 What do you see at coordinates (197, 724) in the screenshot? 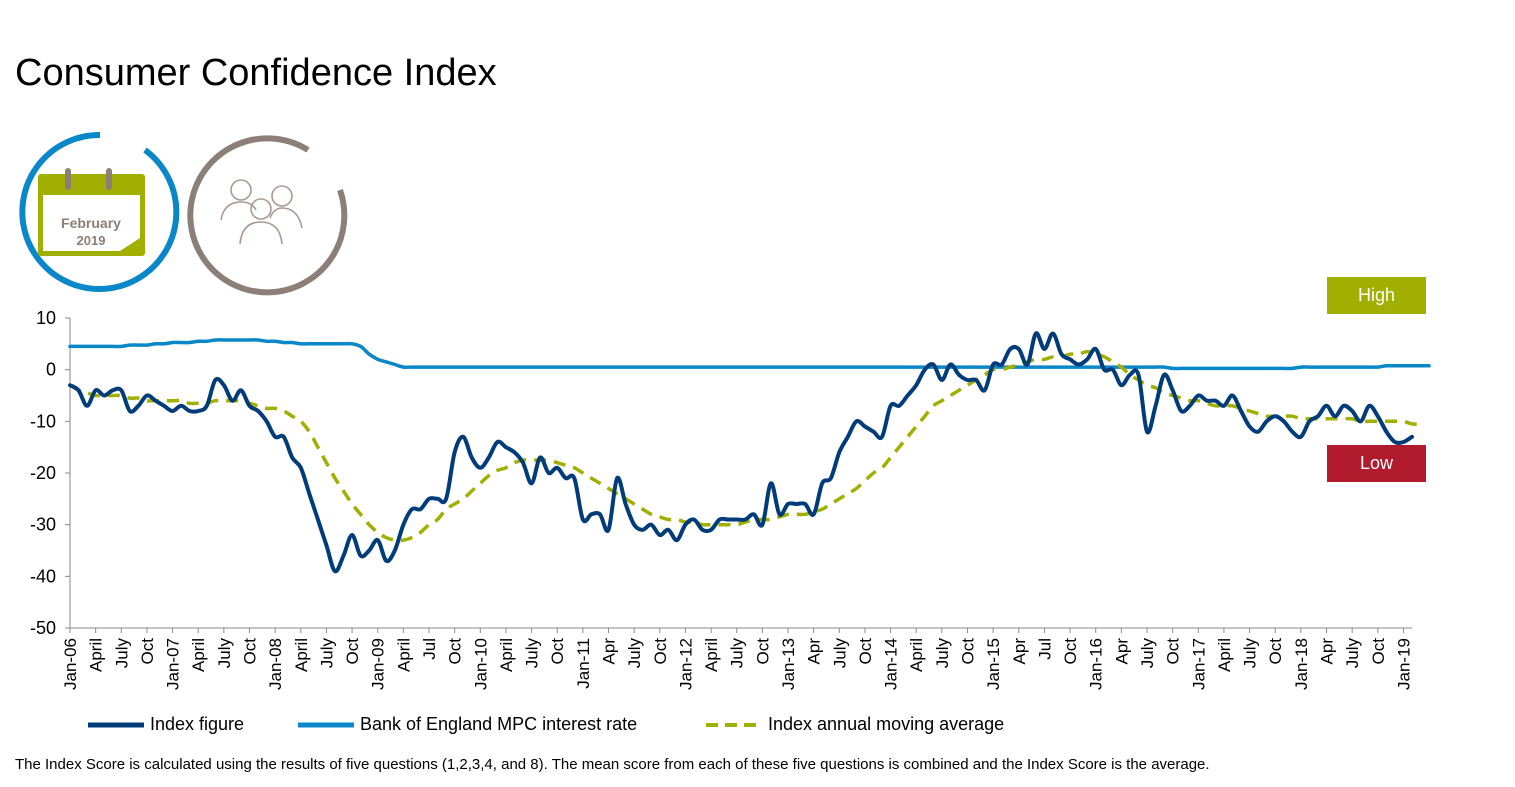
I see `legend-label-index: Index figure` at bounding box center [197, 724].